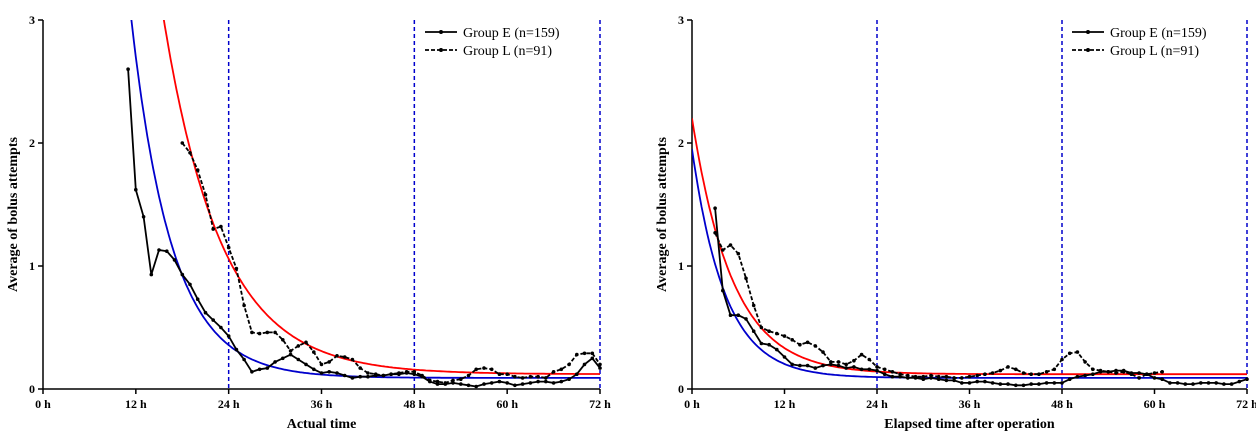 This screenshot has height=436, width=1256. Describe the element at coordinates (1088, 32) in the screenshot. I see `legend-swatch-marker` at that location.